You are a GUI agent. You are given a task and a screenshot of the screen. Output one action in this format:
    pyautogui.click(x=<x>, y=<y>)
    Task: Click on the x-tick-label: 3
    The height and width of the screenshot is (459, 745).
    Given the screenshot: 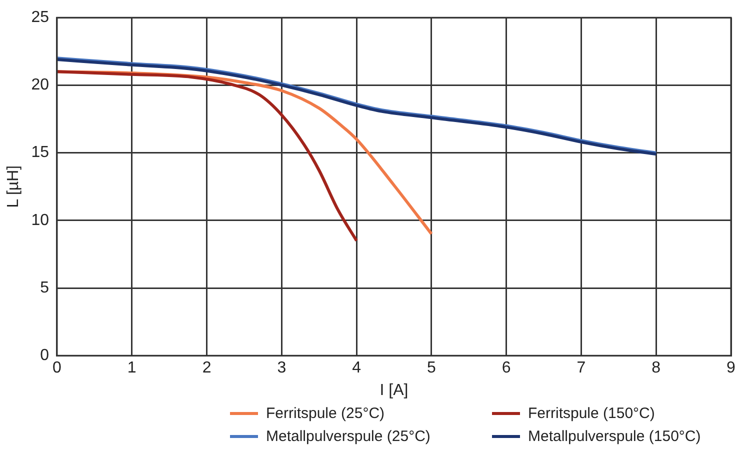 What is the action you would take?
    pyautogui.click(x=281, y=368)
    